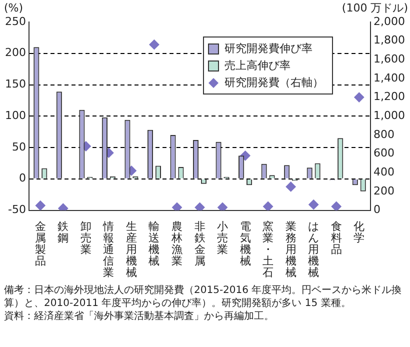  I want to click on y-tick-label: 0, so click(22, 178).